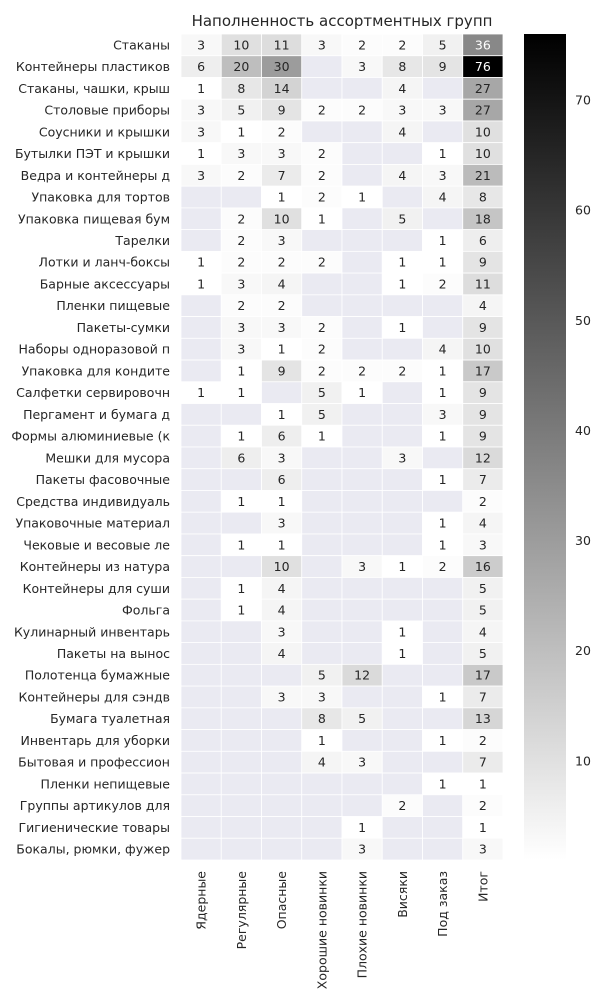  I want to click on row-label: Упаковка для кондите, so click(96, 370).